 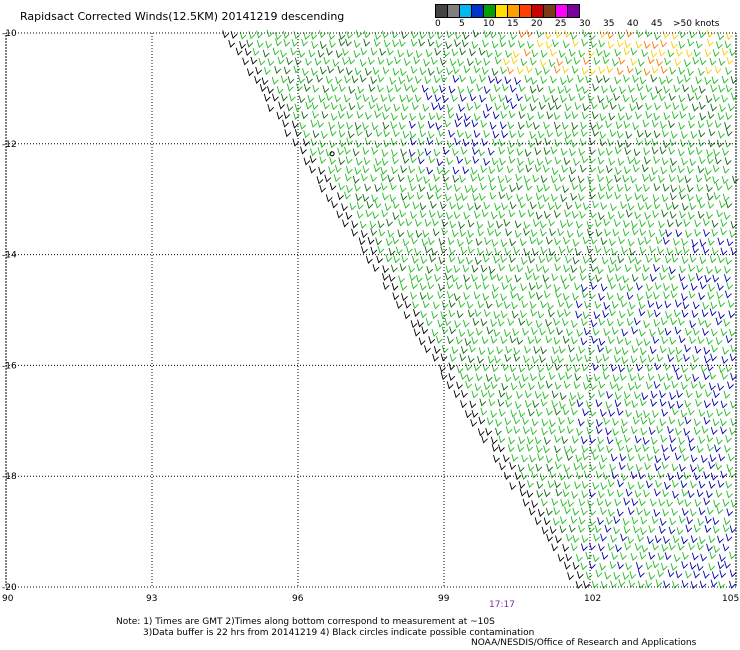 What do you see at coordinates (502, 605) in the screenshot?
I see `time-label: 17:17` at bounding box center [502, 605].